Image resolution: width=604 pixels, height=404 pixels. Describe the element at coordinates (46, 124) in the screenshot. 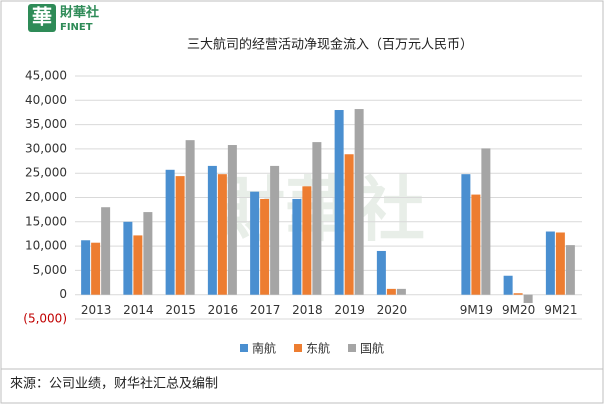

I see `y-tick-label: 35,000` at that location.